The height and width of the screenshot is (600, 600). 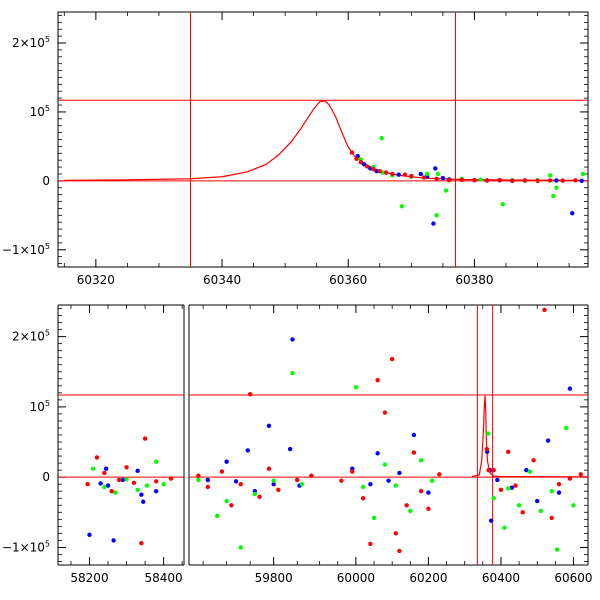 What do you see at coordinates (474, 280) in the screenshot?
I see `x-tick-label: 60380` at bounding box center [474, 280].